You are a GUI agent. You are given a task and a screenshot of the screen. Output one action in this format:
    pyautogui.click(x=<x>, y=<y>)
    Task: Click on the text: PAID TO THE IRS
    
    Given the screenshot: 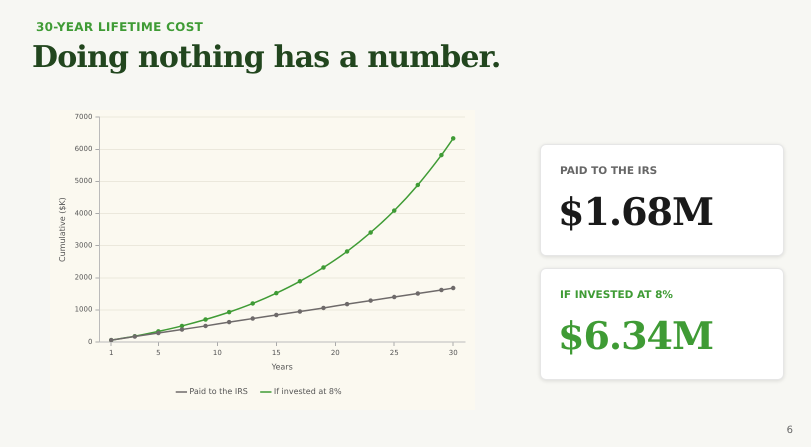 What is the action you would take?
    pyautogui.click(x=609, y=171)
    